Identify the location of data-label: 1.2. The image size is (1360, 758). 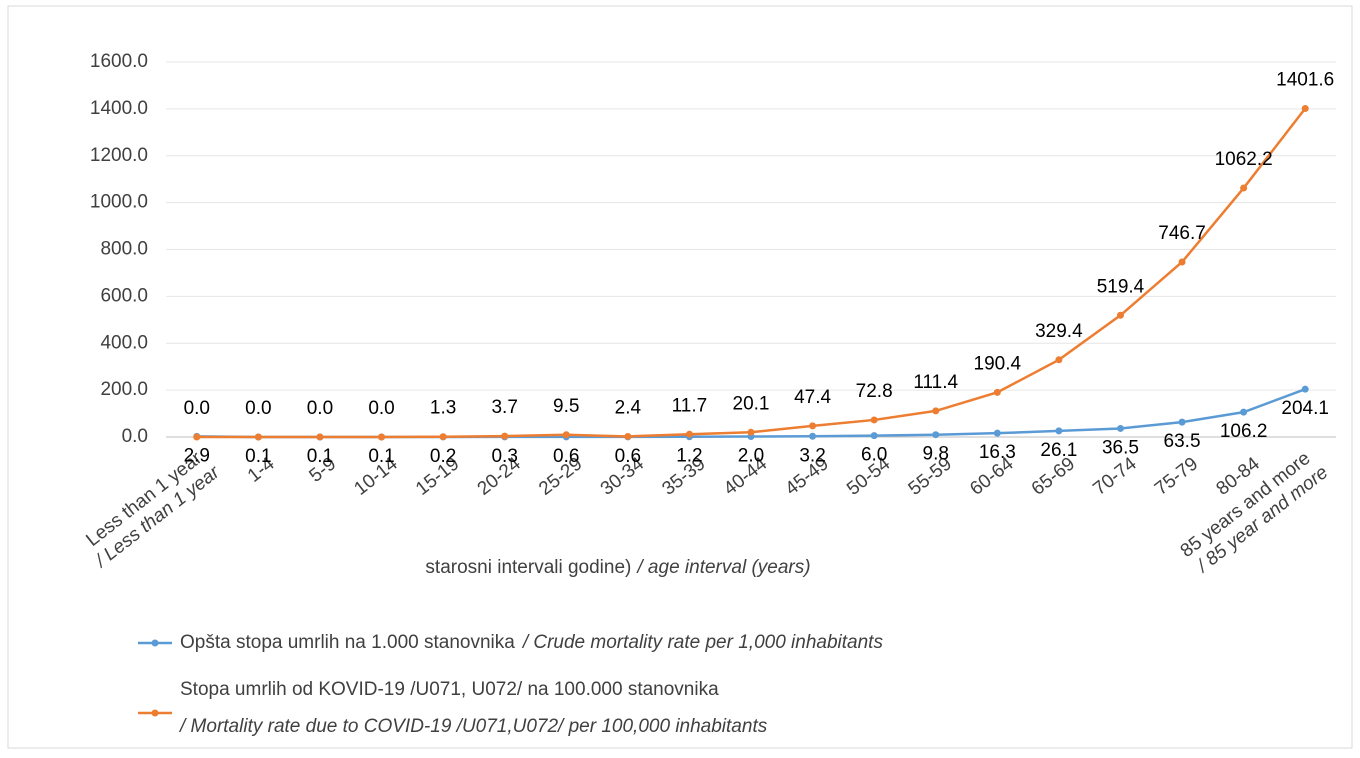
(689, 456).